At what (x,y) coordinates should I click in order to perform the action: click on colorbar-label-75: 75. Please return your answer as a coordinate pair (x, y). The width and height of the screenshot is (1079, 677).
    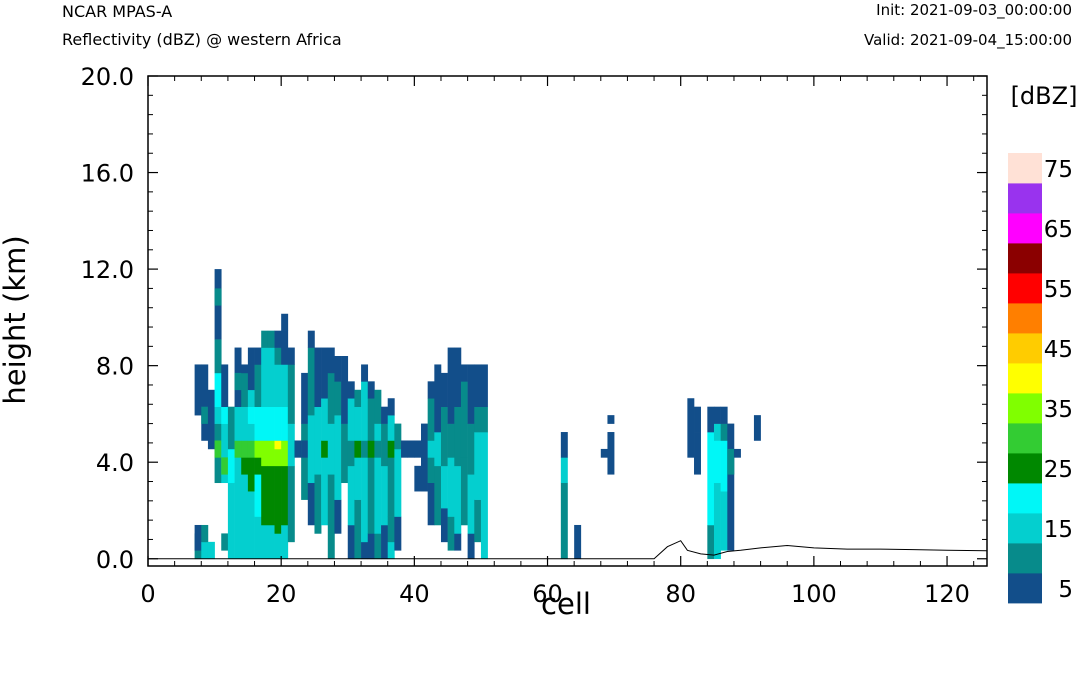
    Looking at the image, I should click on (1058, 170).